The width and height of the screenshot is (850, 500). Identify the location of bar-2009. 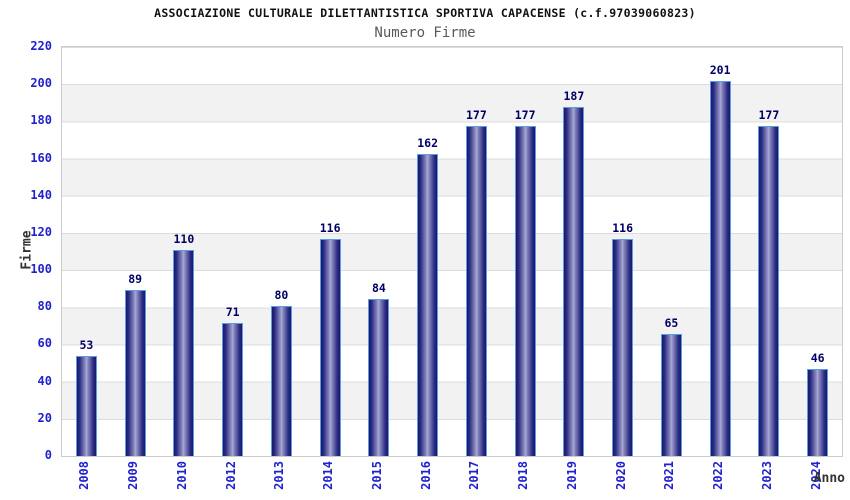
(135, 373).